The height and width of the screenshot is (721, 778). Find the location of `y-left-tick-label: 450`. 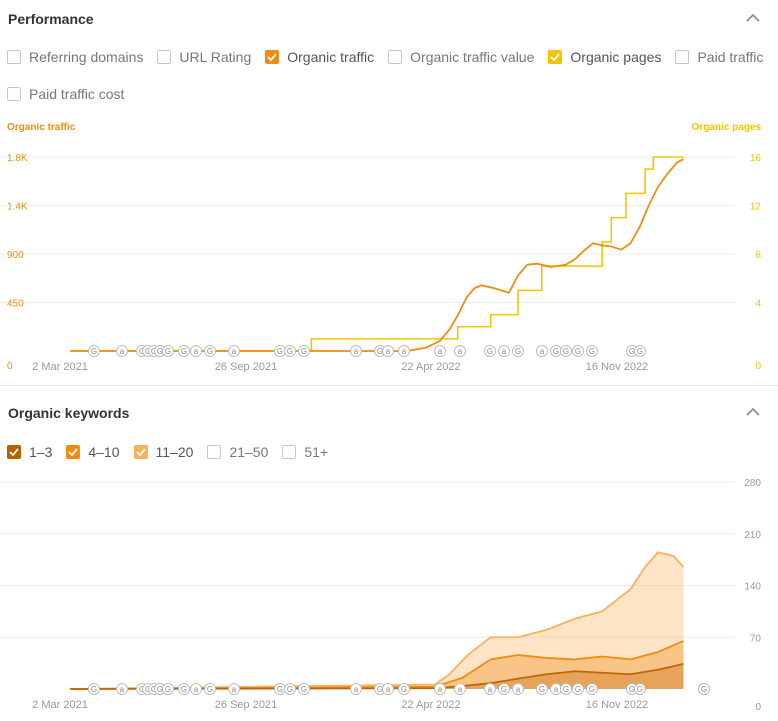

y-left-tick-label: 450 is located at coordinates (15, 304).